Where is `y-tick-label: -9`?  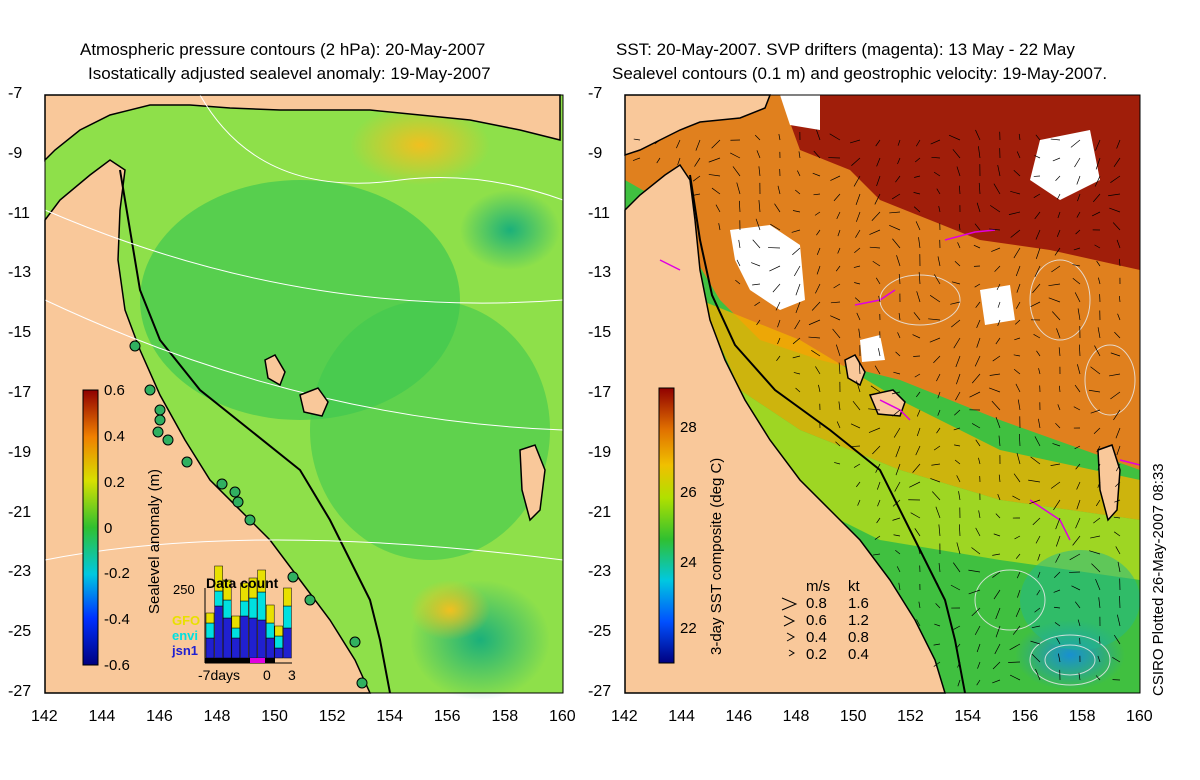
y-tick-label: -9 is located at coordinates (595, 153).